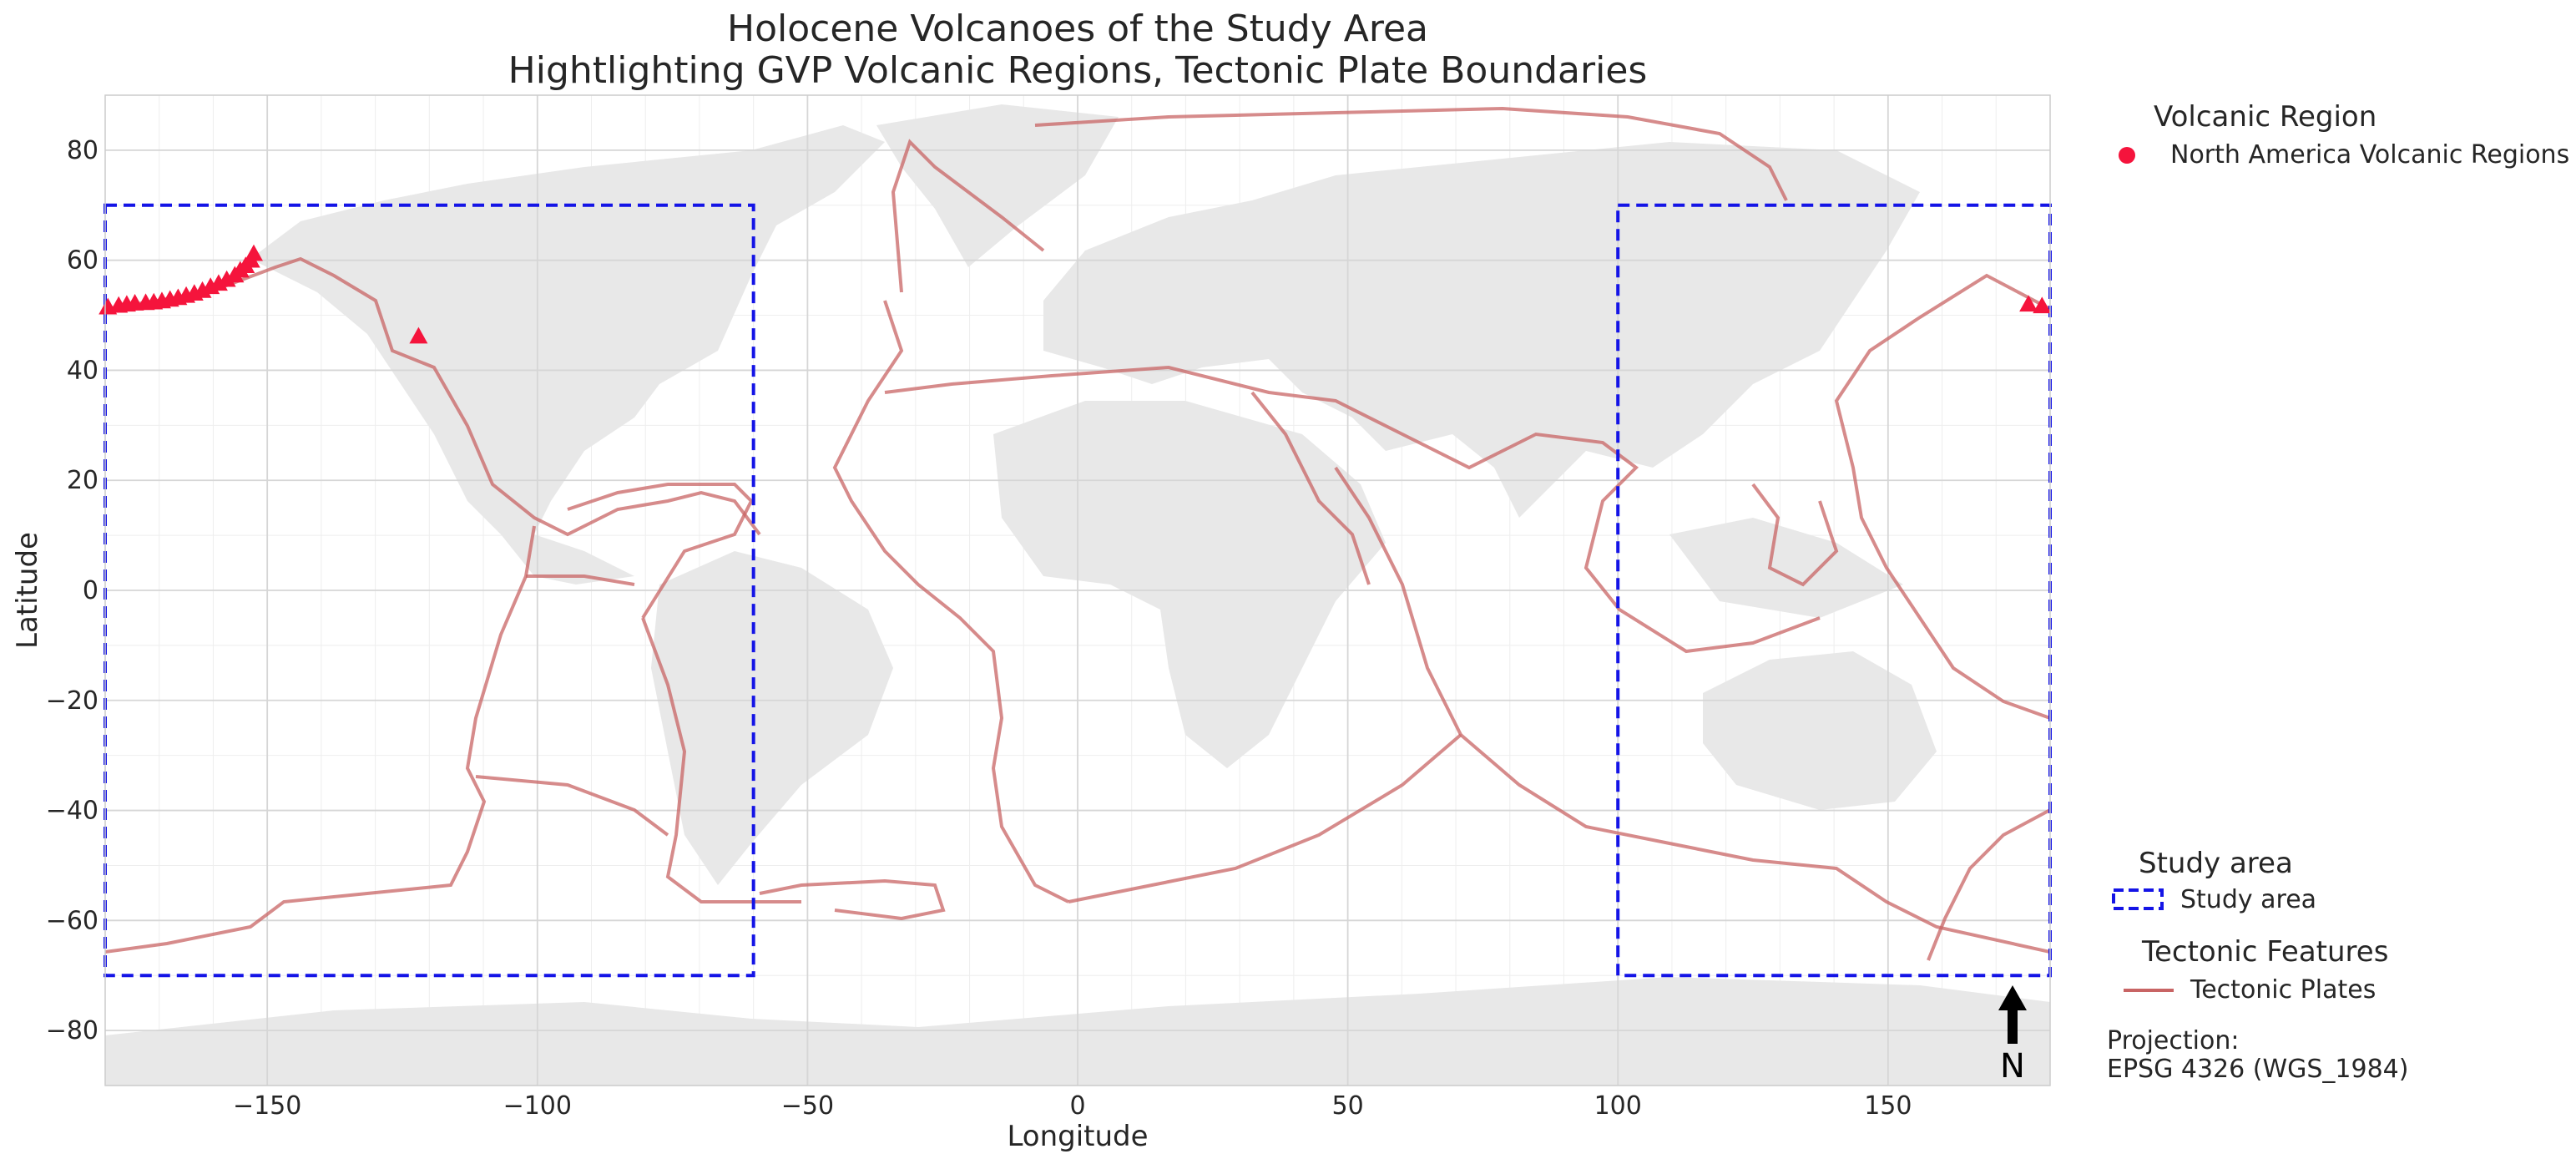 This screenshot has height=1159, width=2576. I want to click on land-australia, so click(1820, 731).